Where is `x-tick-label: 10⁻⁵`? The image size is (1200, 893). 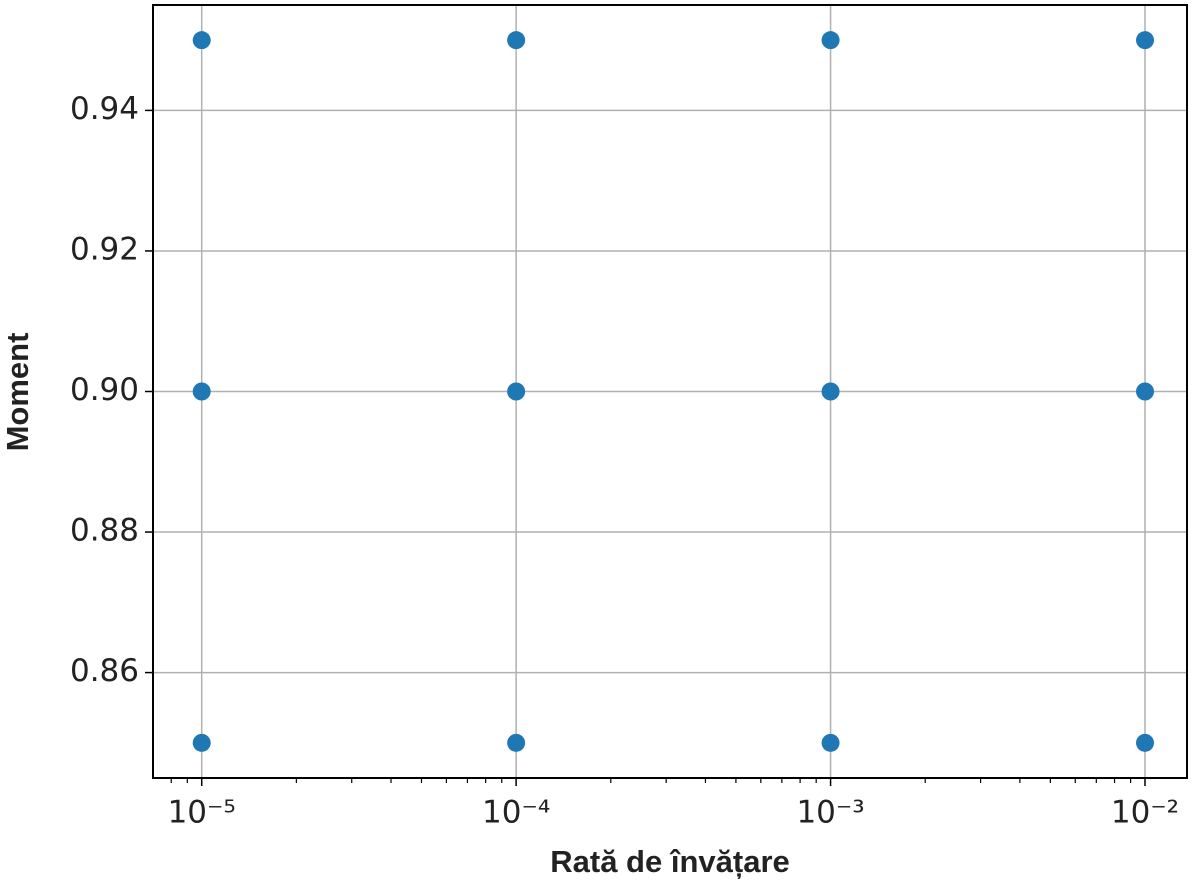 x-tick-label: 10⁻⁵ is located at coordinates (202, 813).